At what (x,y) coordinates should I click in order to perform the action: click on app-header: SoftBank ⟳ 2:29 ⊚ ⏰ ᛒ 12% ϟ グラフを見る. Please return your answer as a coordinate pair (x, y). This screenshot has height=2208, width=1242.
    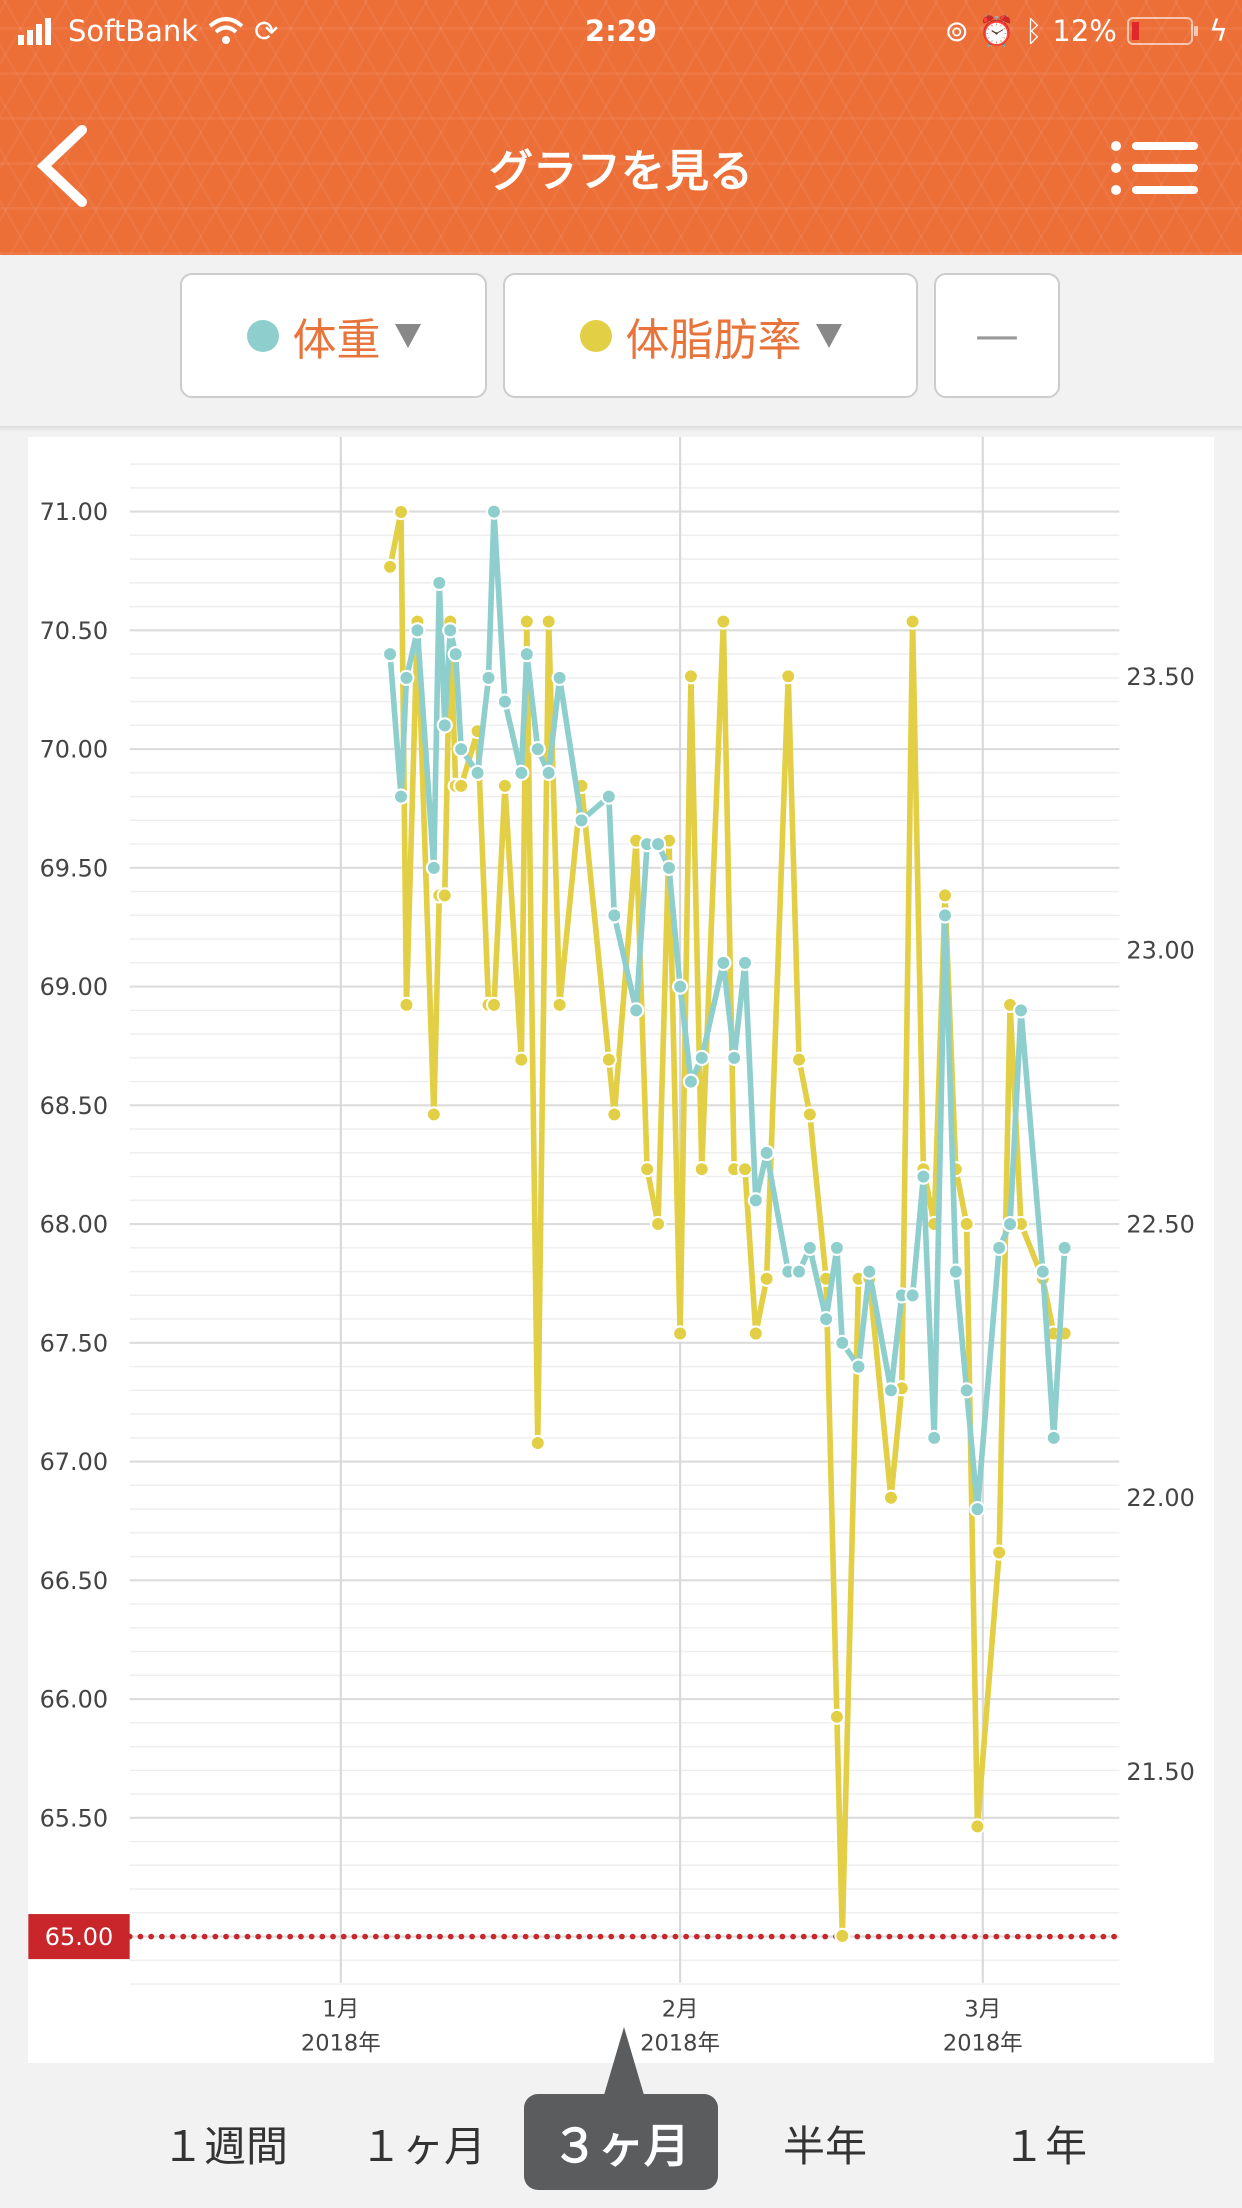
    Looking at the image, I should click on (621, 127).